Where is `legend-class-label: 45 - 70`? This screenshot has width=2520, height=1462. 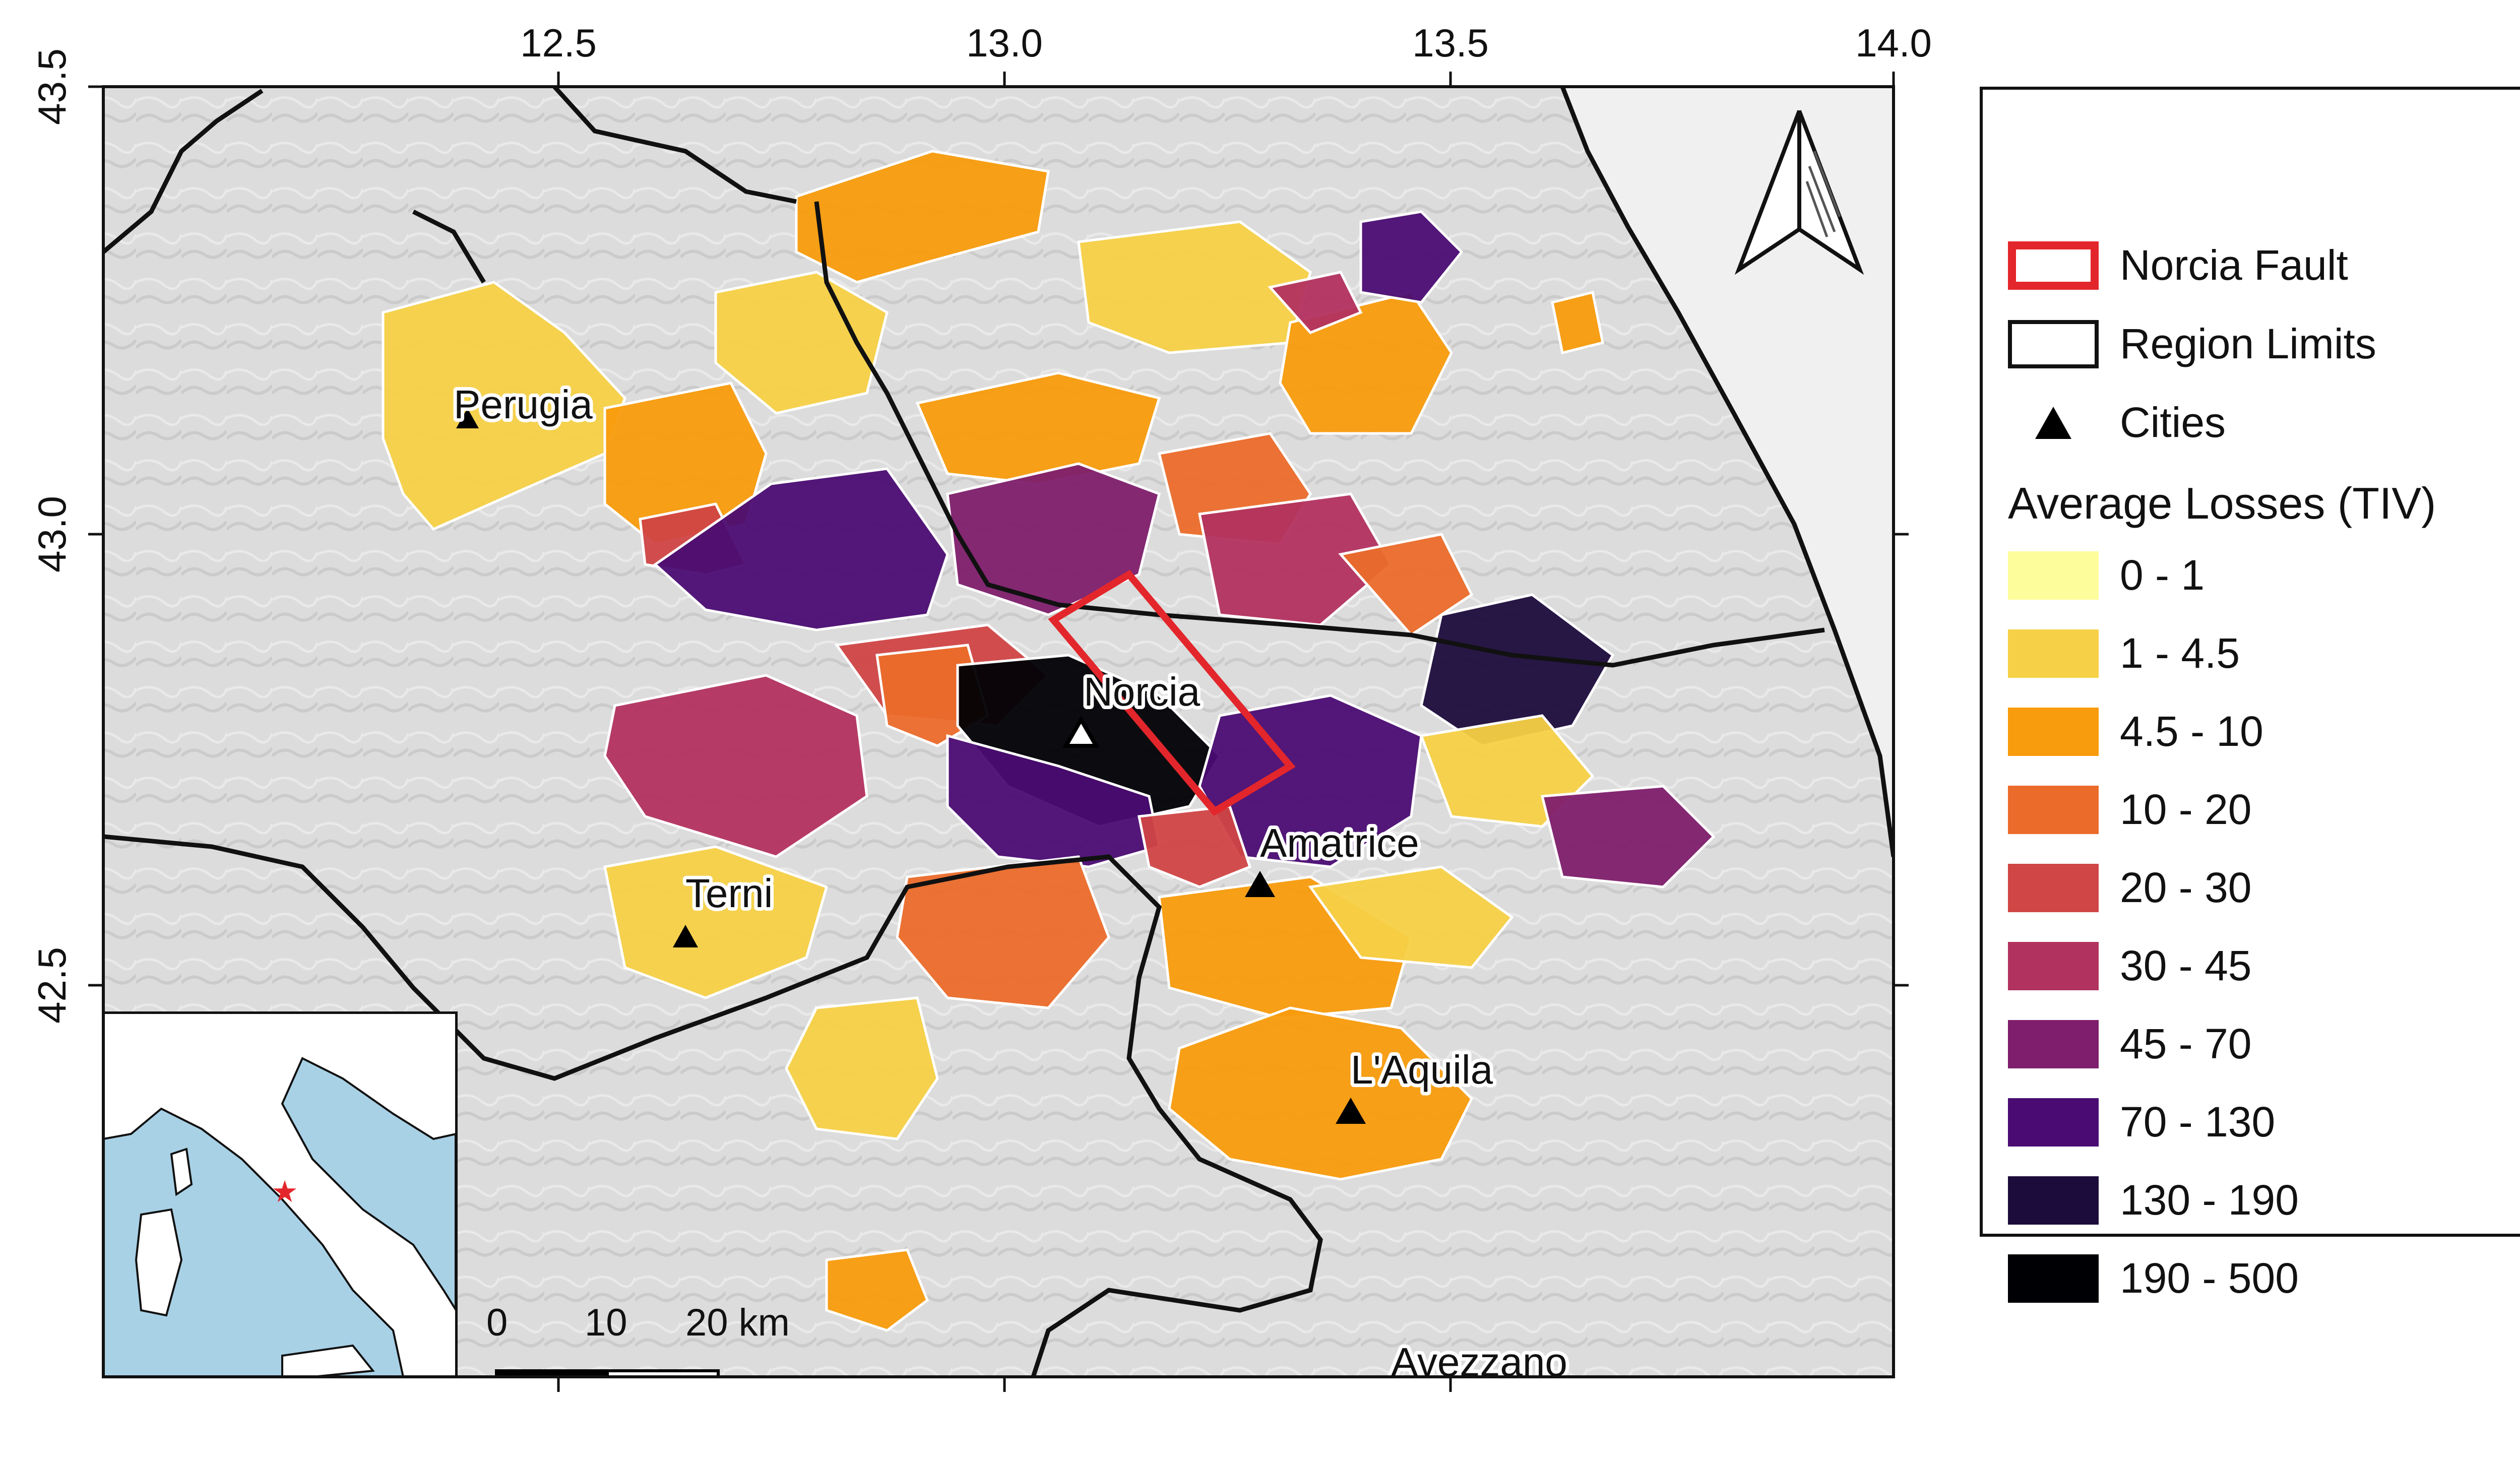 legend-class-label: 45 - 70 is located at coordinates (2186, 1043).